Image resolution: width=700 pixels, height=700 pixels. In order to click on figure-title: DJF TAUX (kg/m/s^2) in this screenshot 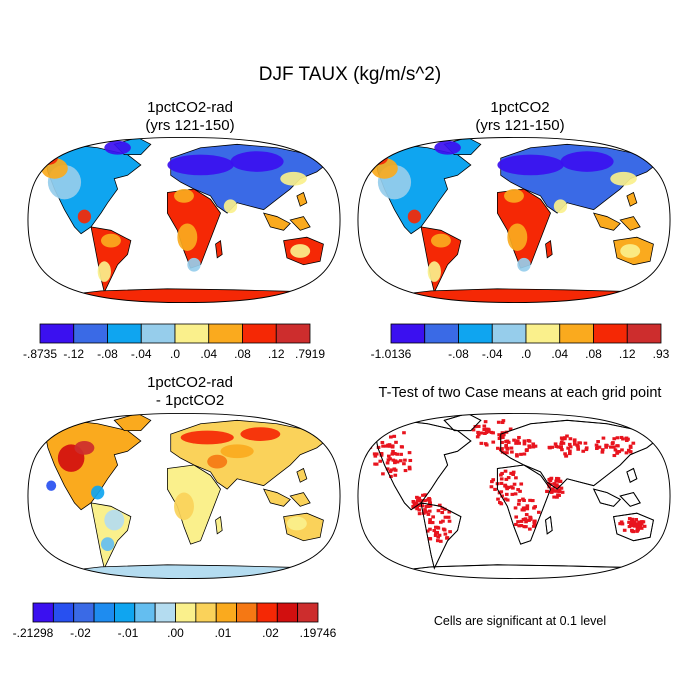, I will do `click(350, 74)`.